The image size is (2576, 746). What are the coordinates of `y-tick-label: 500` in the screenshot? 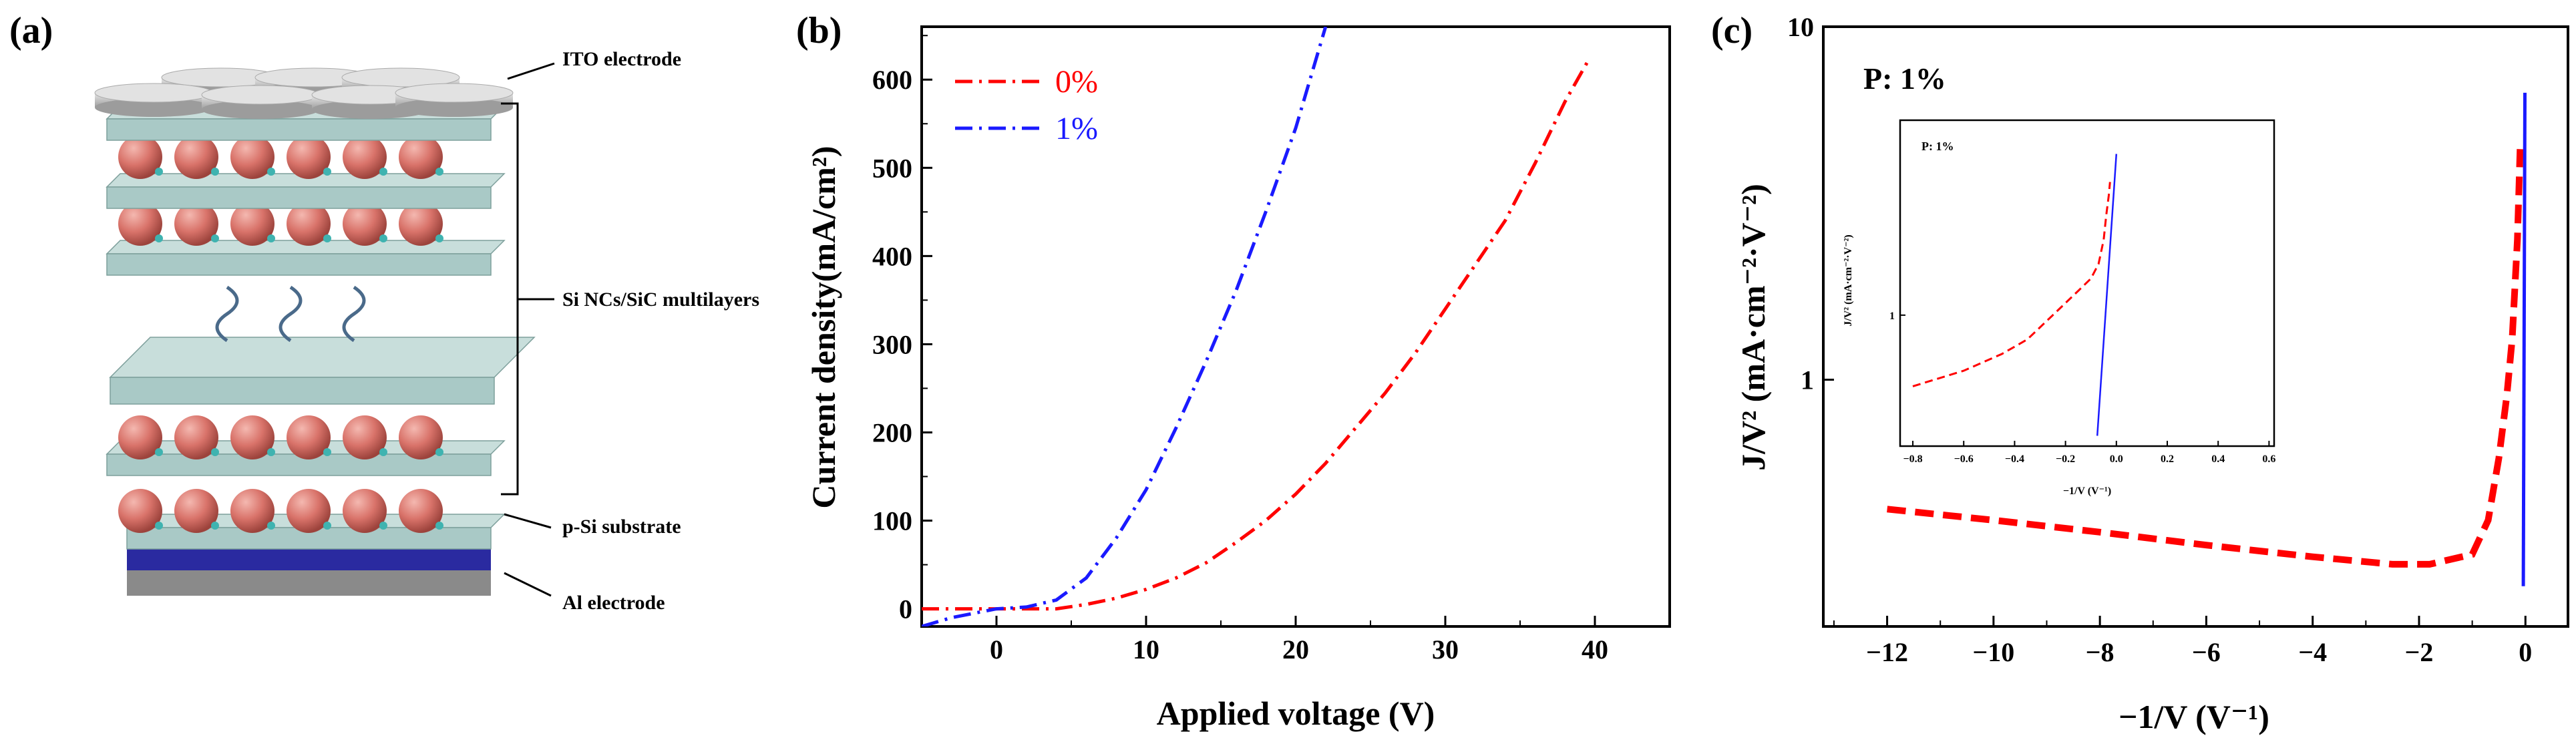 It's located at (892, 168).